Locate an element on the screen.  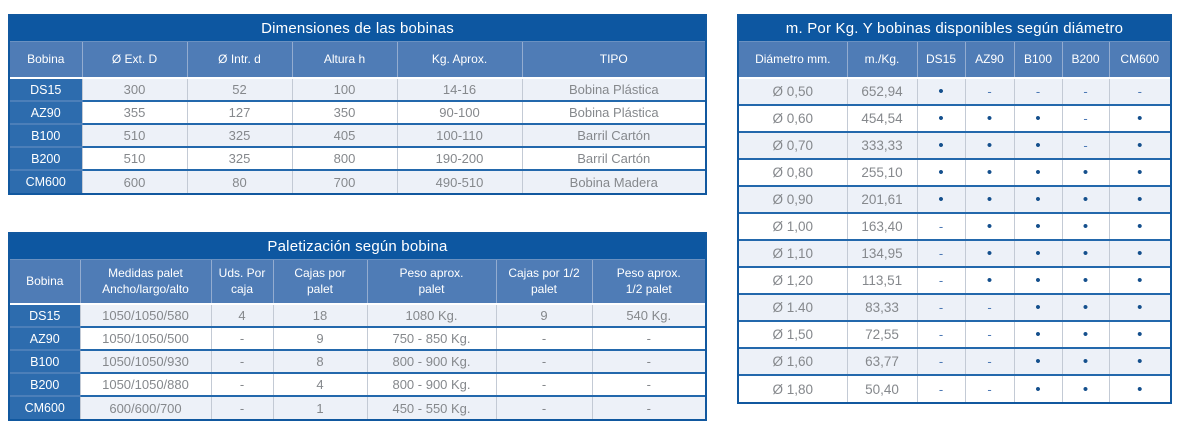
dim-cell-bobina-0: DS15 is located at coordinates (46, 89).